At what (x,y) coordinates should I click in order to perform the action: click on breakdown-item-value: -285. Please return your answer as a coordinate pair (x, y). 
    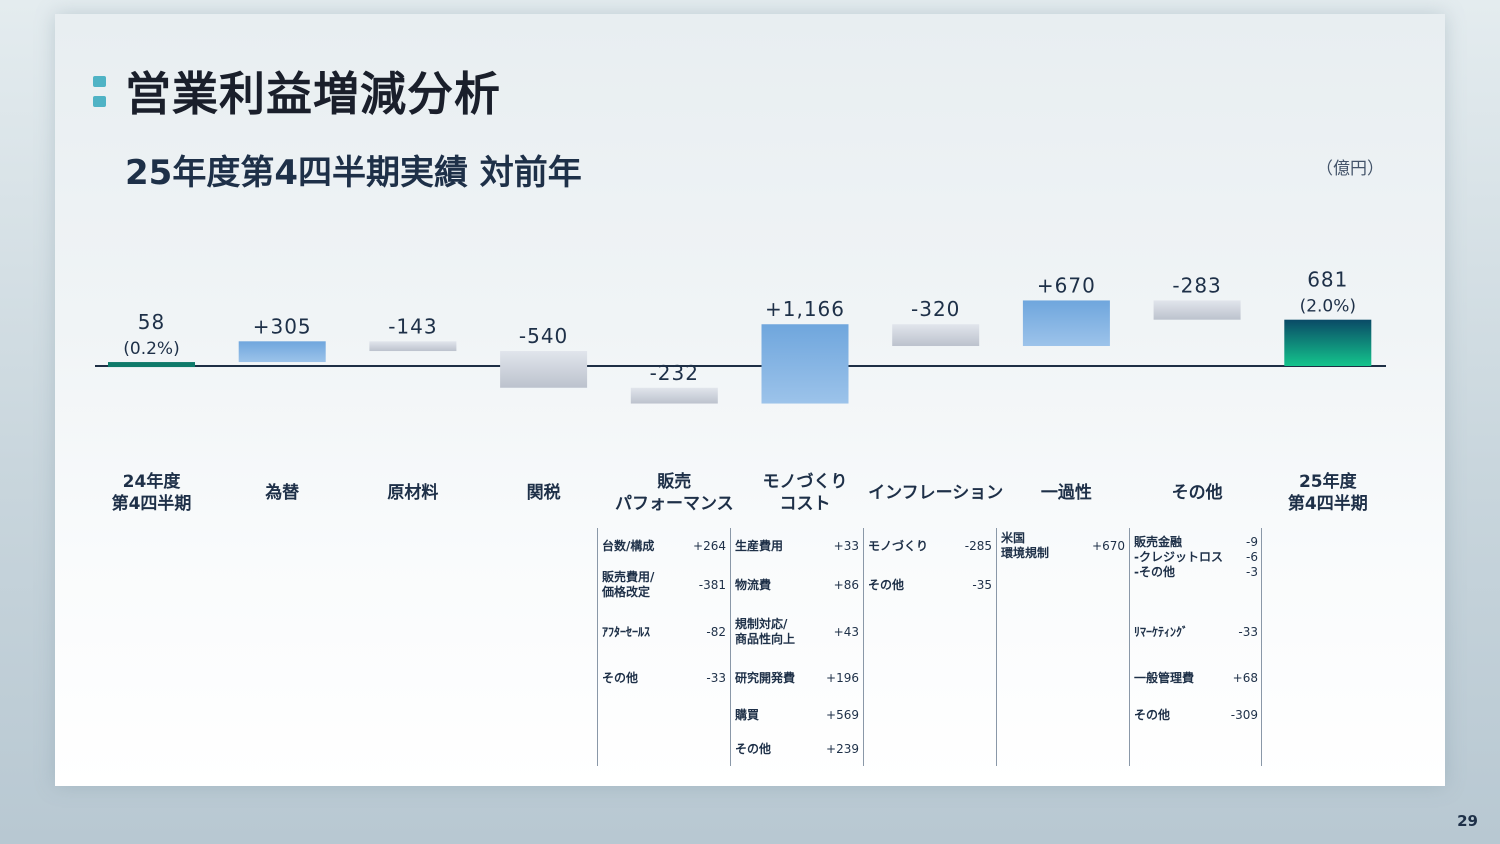
    Looking at the image, I should click on (978, 545).